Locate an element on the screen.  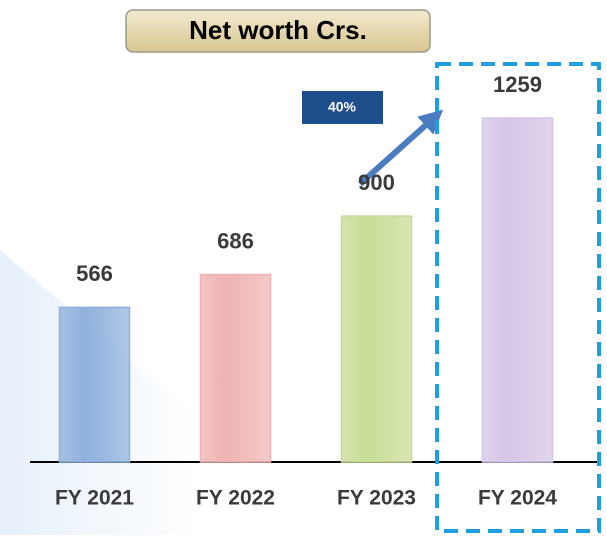
value-label: 1259 is located at coordinates (517, 84).